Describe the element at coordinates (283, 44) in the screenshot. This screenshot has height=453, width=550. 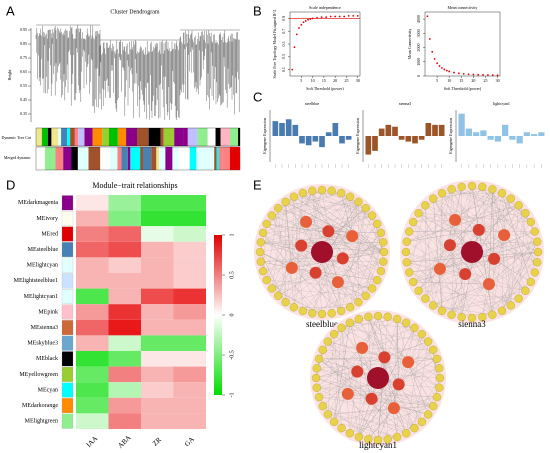
I see `y-tick-label: 0.5` at that location.